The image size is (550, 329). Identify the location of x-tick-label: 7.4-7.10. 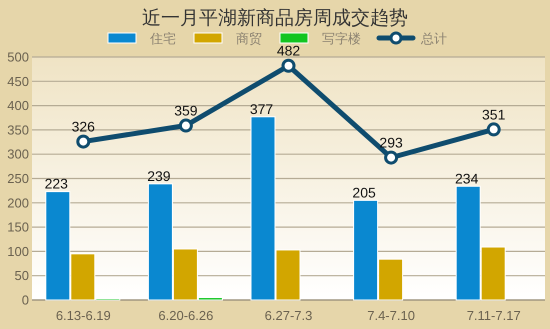
(391, 315).